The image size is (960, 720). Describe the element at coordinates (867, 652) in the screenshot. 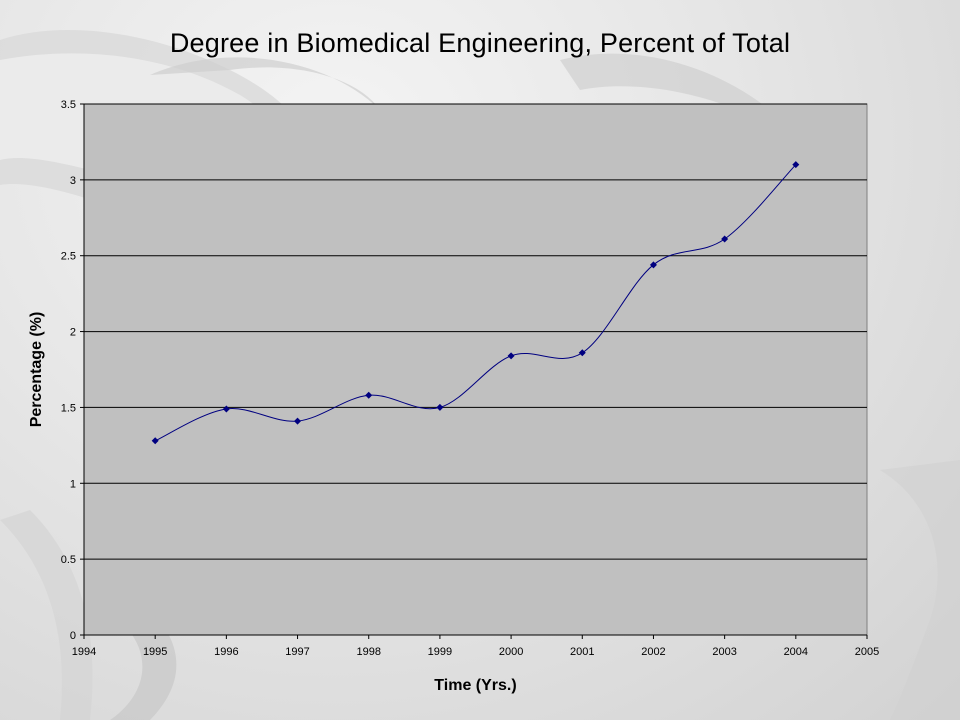

I see `x-tick-label: 2005` at that location.